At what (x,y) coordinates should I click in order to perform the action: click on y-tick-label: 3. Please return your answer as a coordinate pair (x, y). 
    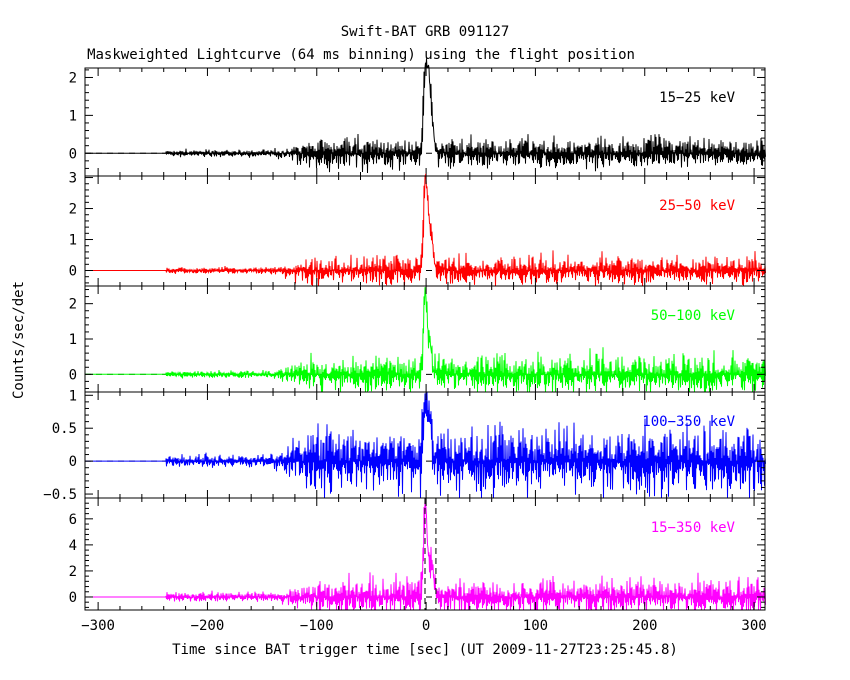
    Looking at the image, I should click on (73, 179).